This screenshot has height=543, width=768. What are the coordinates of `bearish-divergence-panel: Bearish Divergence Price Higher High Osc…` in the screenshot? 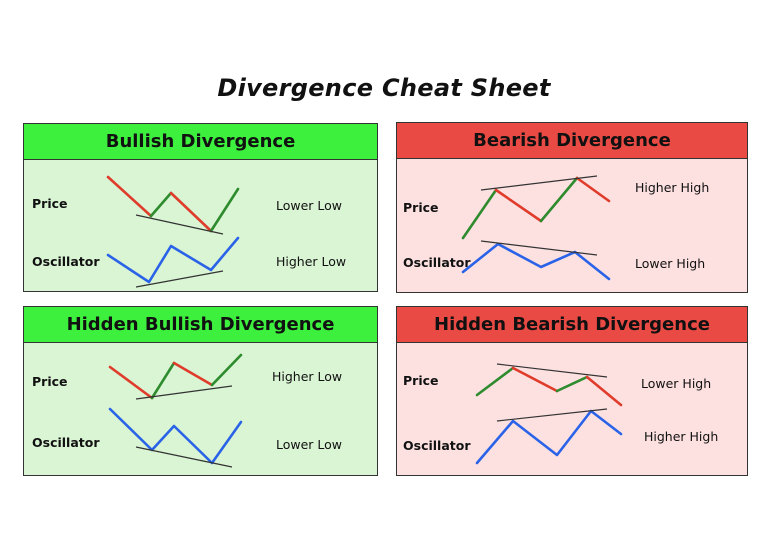 It's located at (572, 207).